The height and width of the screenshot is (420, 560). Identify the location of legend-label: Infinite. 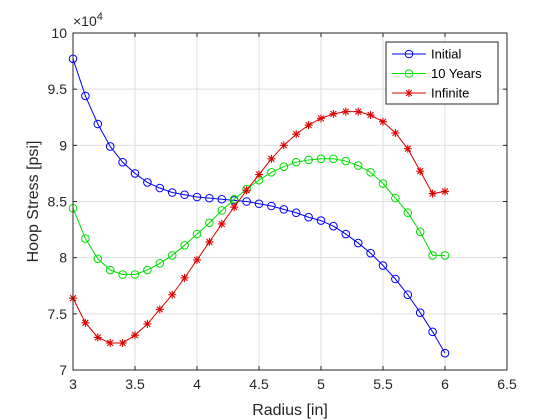
(450, 93).